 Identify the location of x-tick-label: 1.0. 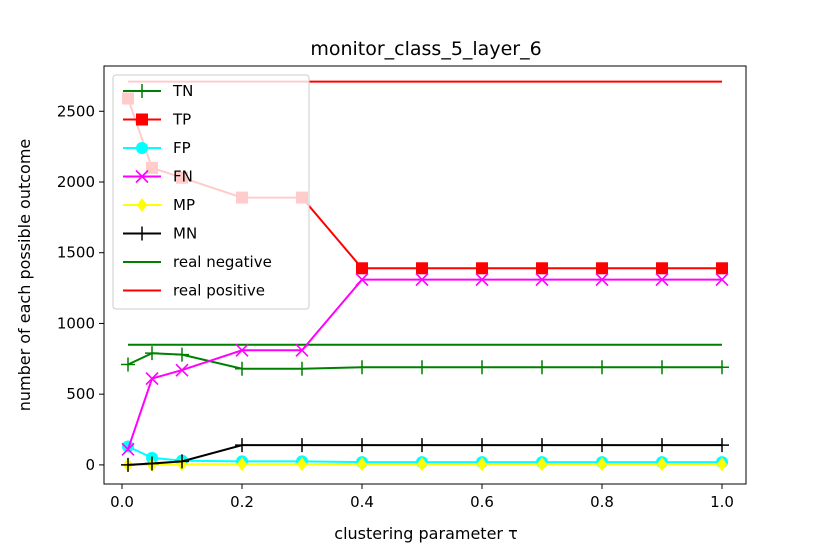
(722, 502).